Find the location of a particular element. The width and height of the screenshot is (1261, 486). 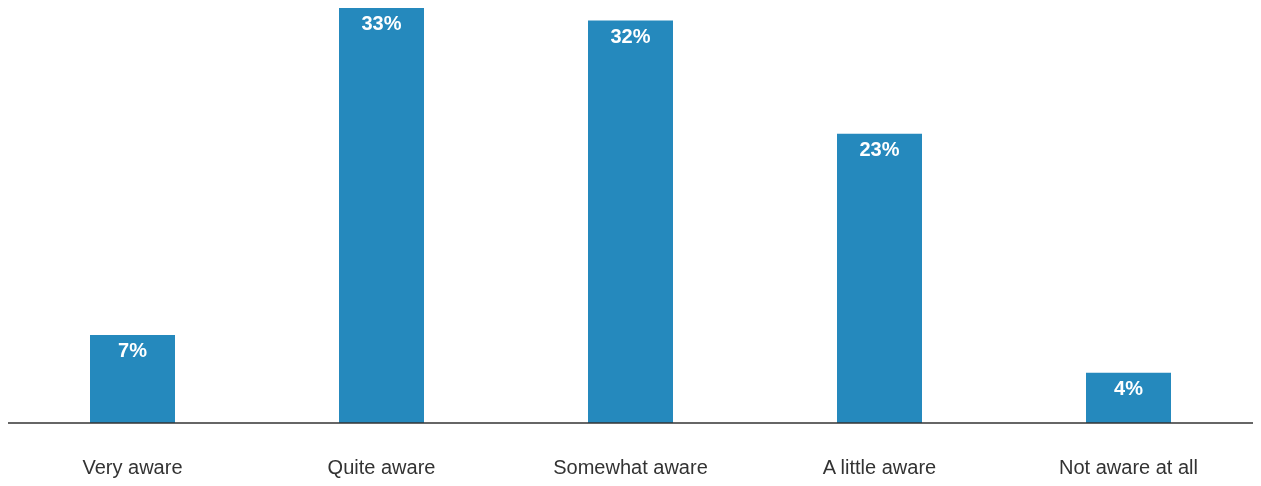

data-label: 32% is located at coordinates (630, 35).